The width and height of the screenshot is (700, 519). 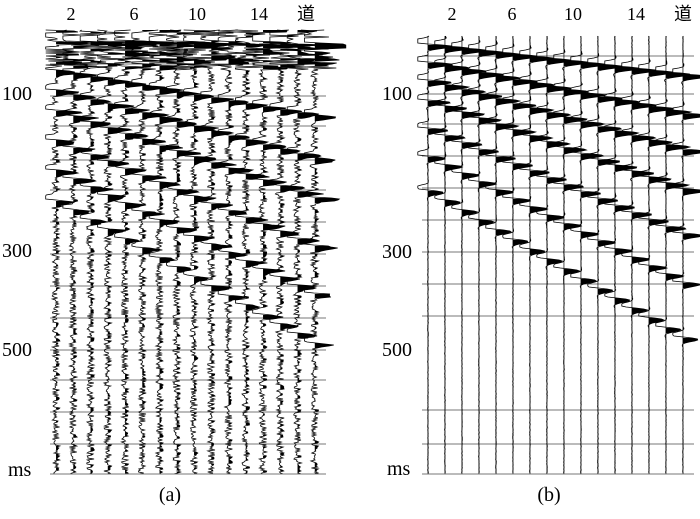 What do you see at coordinates (397, 350) in the screenshot?
I see `time-tick-b-2: 500` at bounding box center [397, 350].